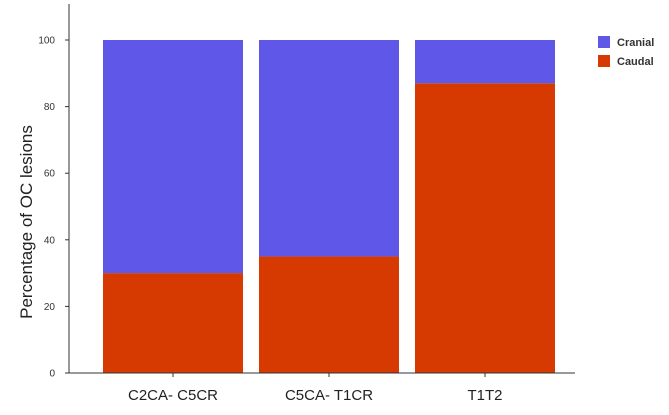  Describe the element at coordinates (53, 208) in the screenshot. I see `y-axis-ticks: 0 20 40 60 80 100` at that location.